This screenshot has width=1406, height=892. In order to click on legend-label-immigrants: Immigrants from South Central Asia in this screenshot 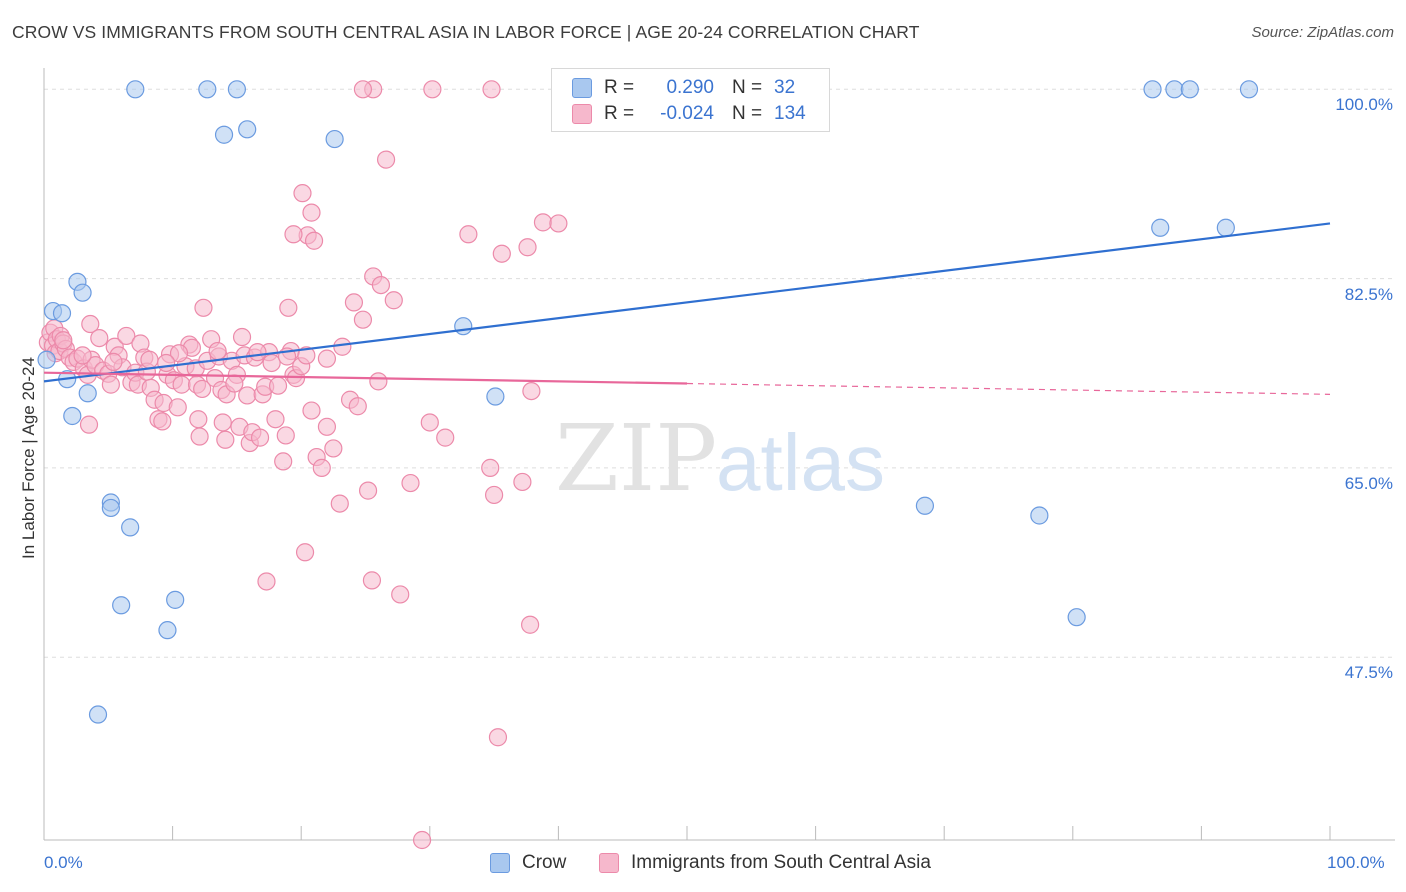, I will do `click(781, 862)`.